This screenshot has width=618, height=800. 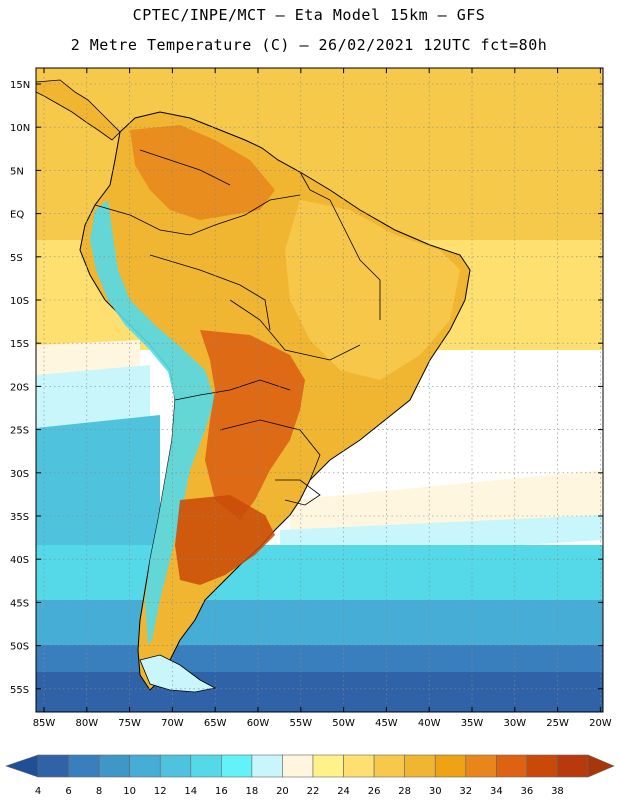 What do you see at coordinates (215, 723) in the screenshot?
I see `longitude-label: 65W` at bounding box center [215, 723].